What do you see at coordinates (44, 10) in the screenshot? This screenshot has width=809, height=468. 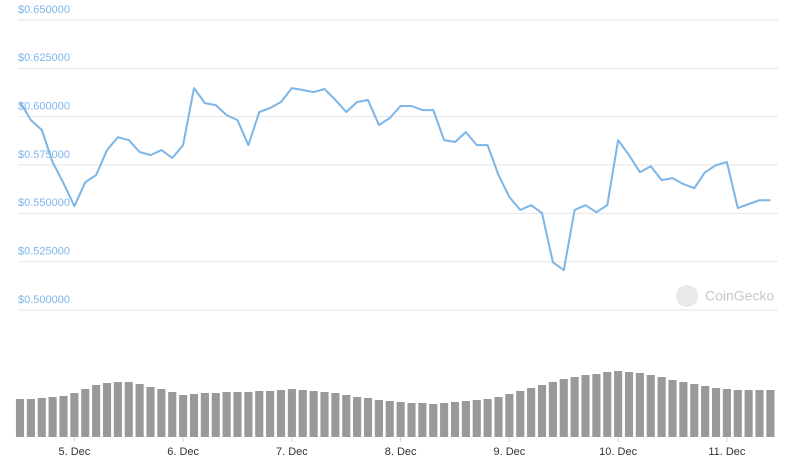 I see `y-tick-label: $0.650000` at bounding box center [44, 10].